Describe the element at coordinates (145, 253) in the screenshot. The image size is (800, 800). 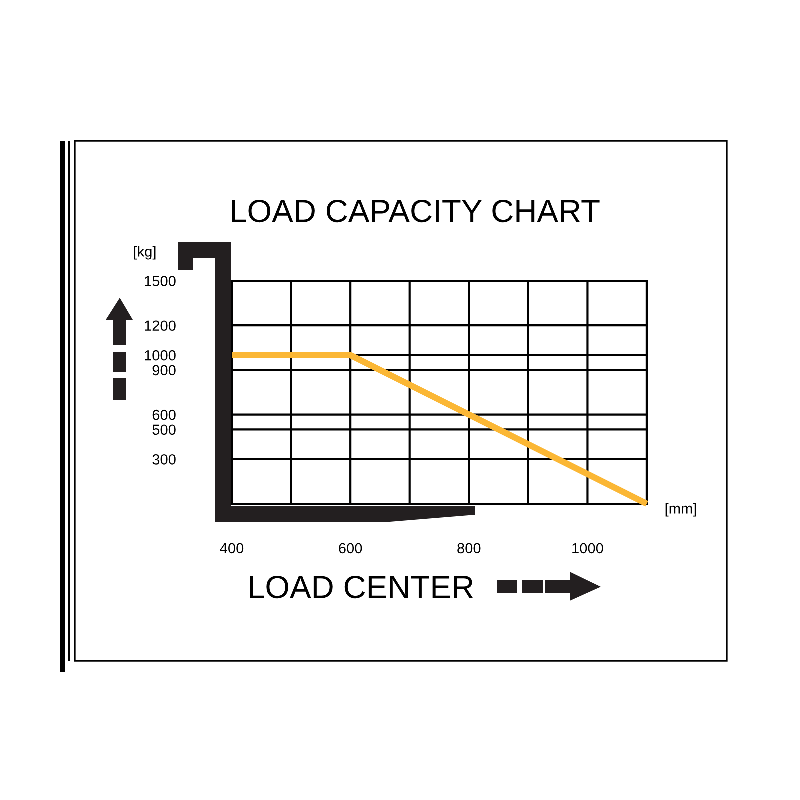
I see `y-axis-title: [kg]` at that location.